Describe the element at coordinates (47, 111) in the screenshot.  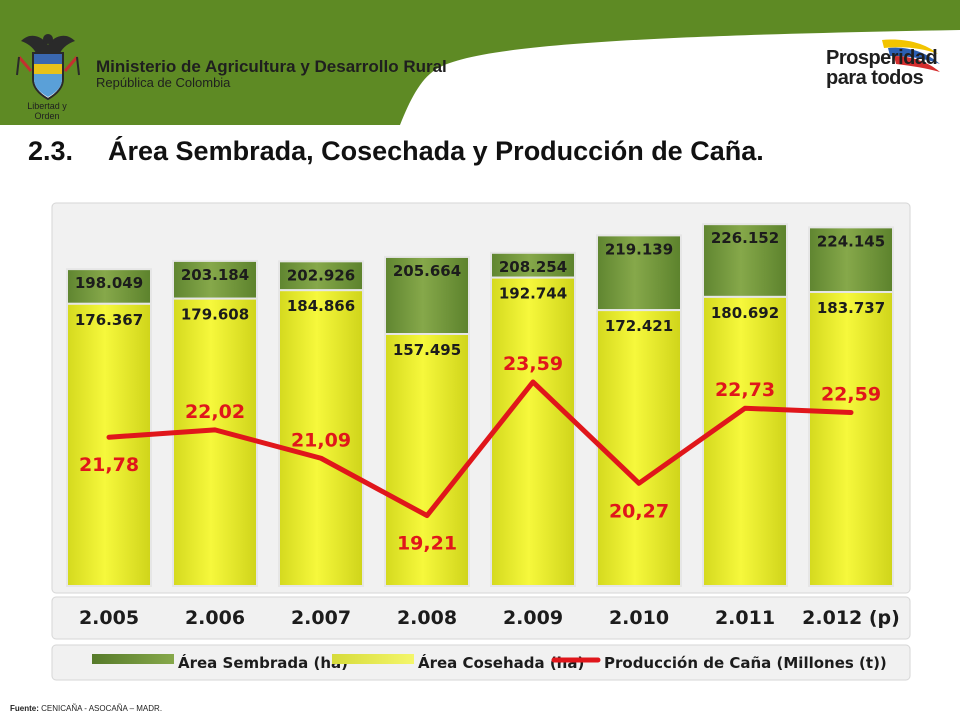
I see `coat-of-arms-motto: Libertad y Orden` at that location.